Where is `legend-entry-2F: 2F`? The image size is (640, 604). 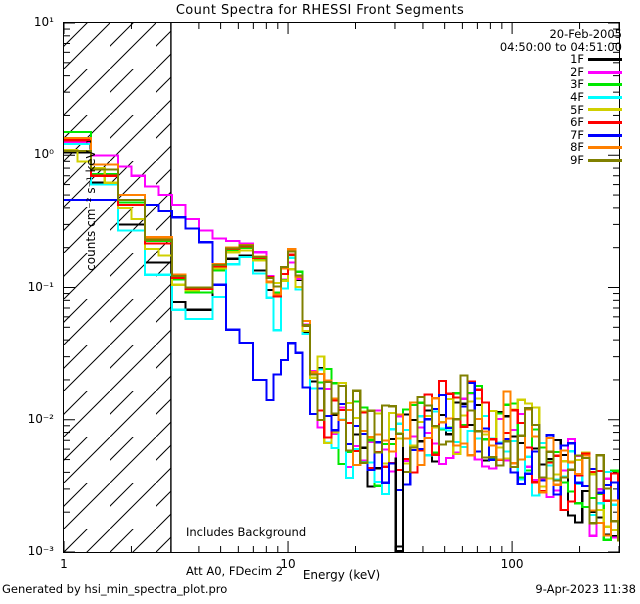 legend-entry-2F: 2F is located at coordinates (561, 72).